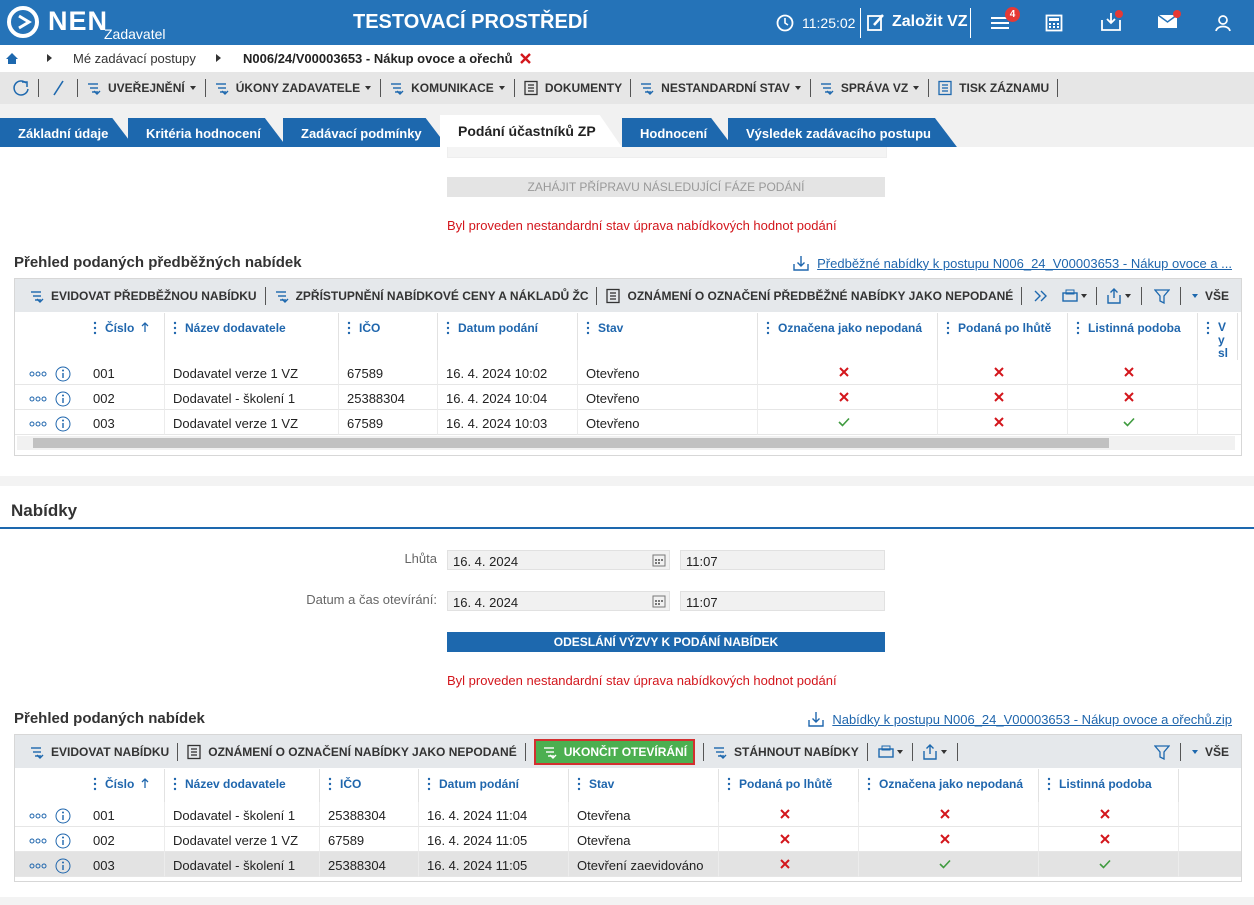 The width and height of the screenshot is (1254, 905). I want to click on tab: Výsledek zadávacího postupu, so click(842, 132).